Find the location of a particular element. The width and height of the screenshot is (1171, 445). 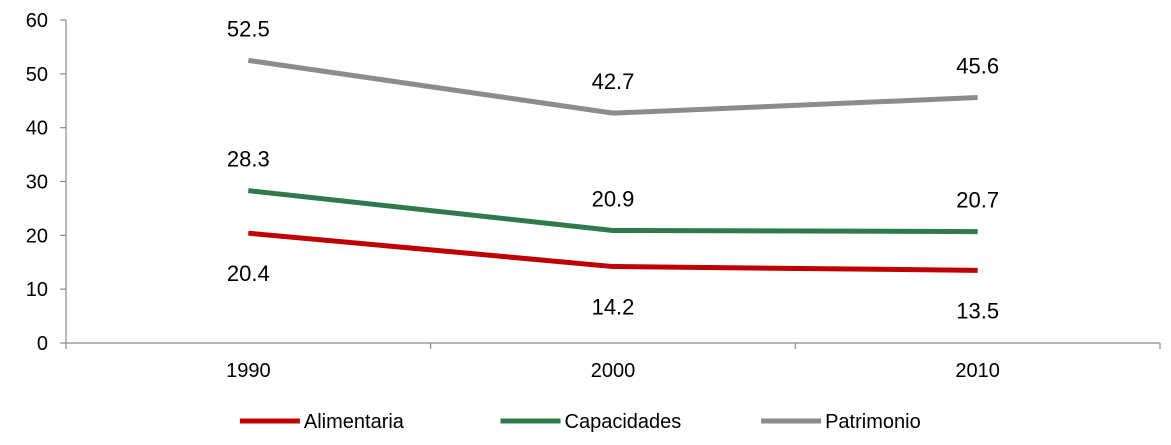

data-label-patrimonio: 42.7 is located at coordinates (613, 81).